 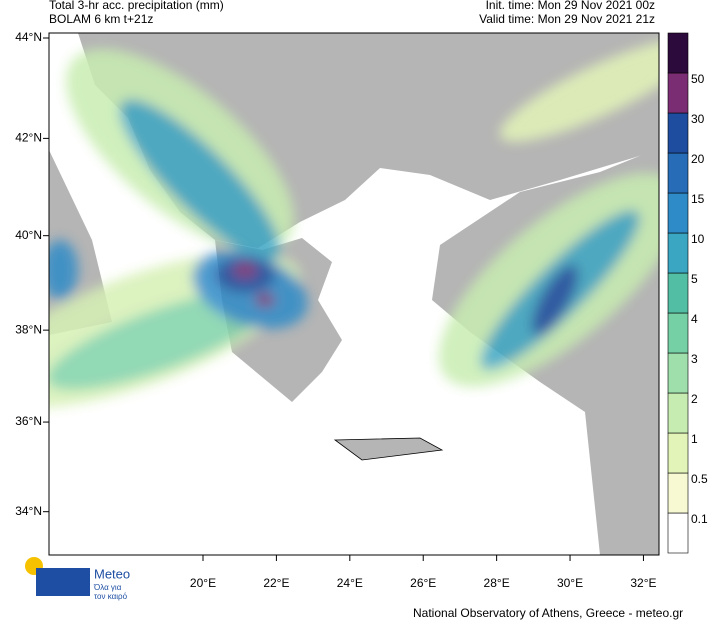 What do you see at coordinates (699, 479) in the screenshot?
I see `colorbar-label: 0.5` at bounding box center [699, 479].